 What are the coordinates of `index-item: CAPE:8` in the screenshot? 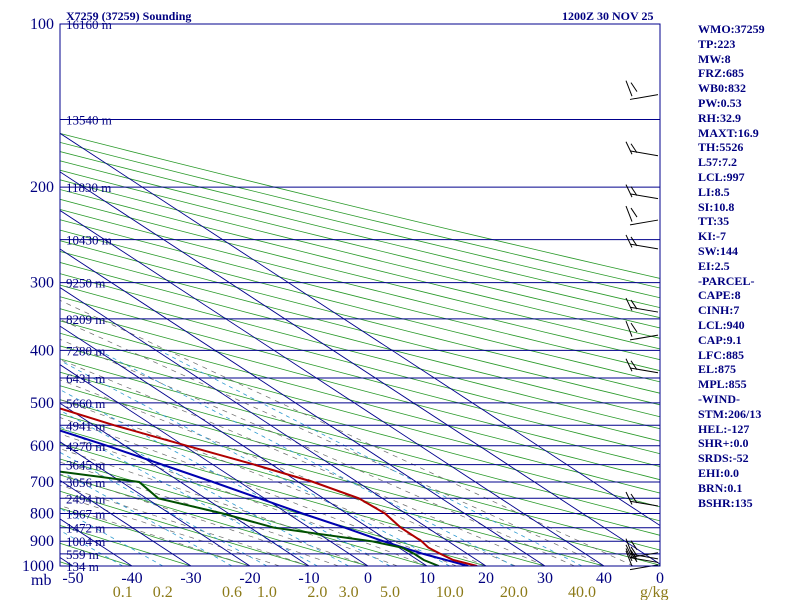 It's located at (719, 295).